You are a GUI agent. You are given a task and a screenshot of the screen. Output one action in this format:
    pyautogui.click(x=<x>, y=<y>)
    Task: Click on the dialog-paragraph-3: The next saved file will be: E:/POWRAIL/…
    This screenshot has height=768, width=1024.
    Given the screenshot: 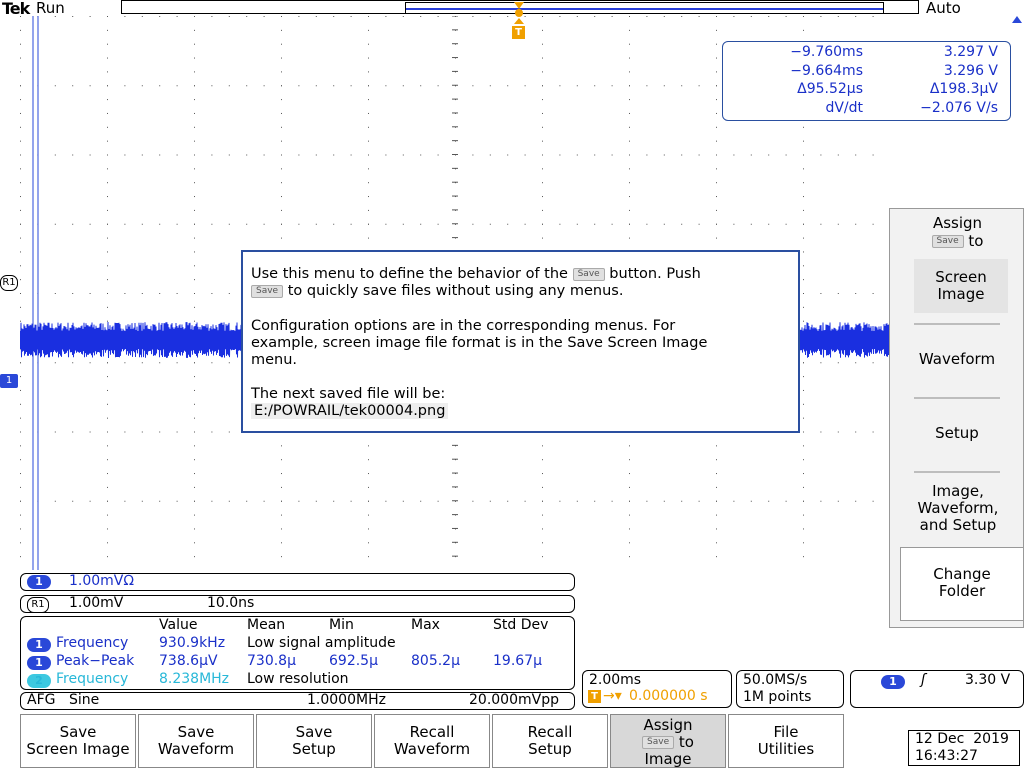 What is the action you would take?
    pyautogui.click(x=520, y=403)
    